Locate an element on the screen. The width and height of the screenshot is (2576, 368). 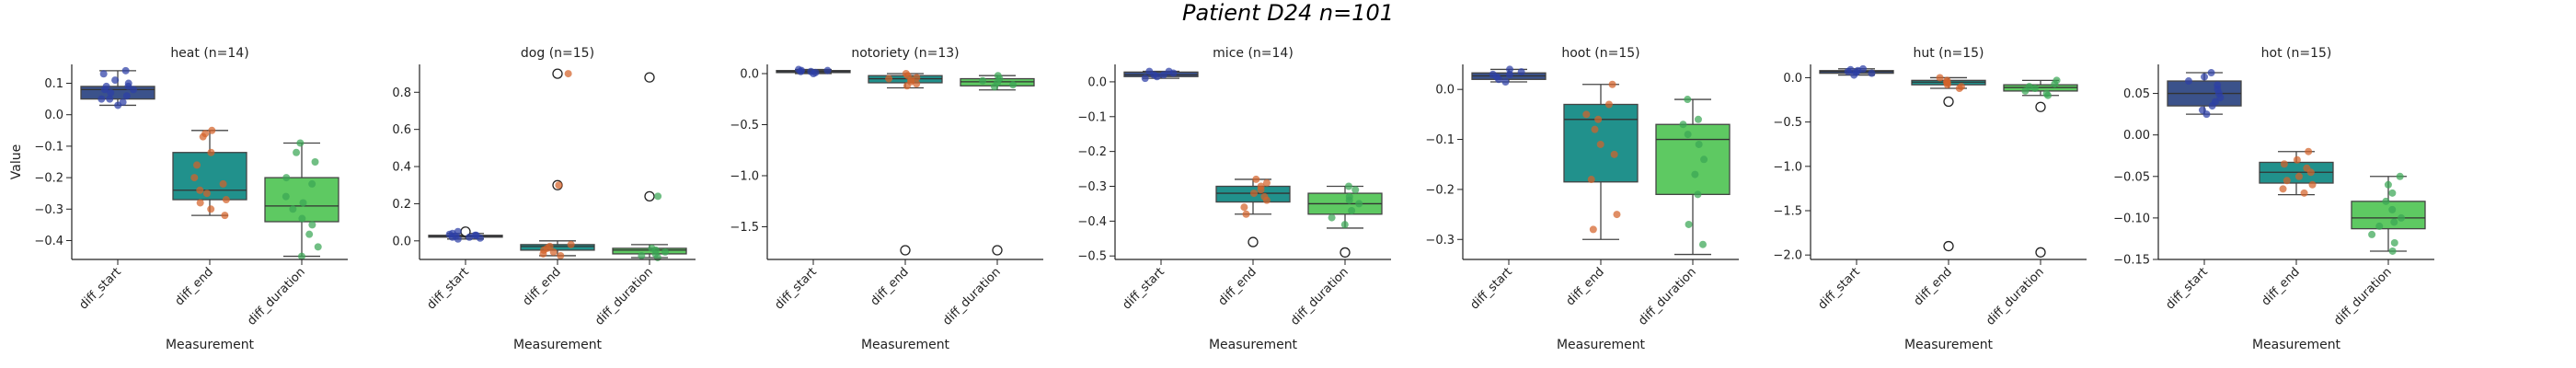
panel-title: hot (n=15) is located at coordinates (2296, 53).